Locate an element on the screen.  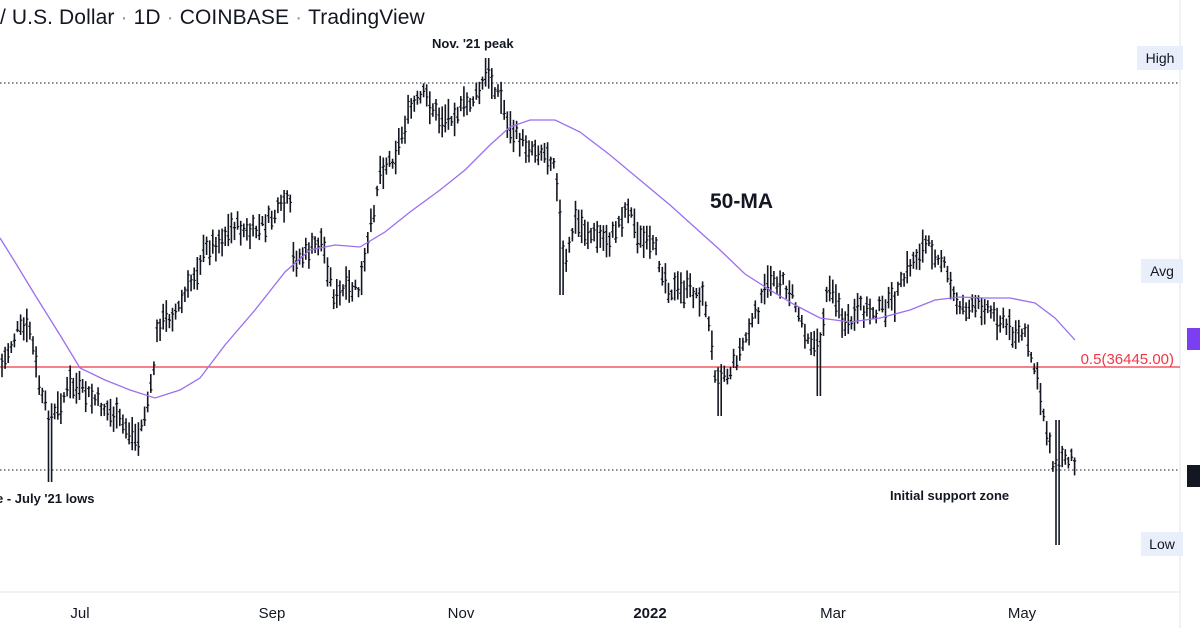
x-tick-label: May is located at coordinates (1022, 613).